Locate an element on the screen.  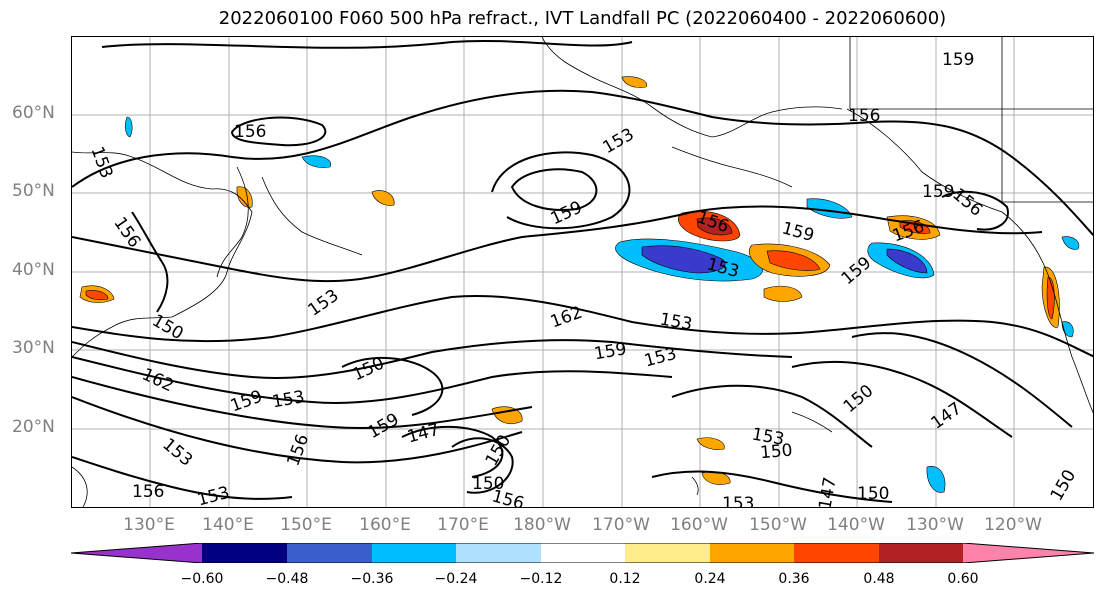
japan-coastline is located at coordinates (232, 222).